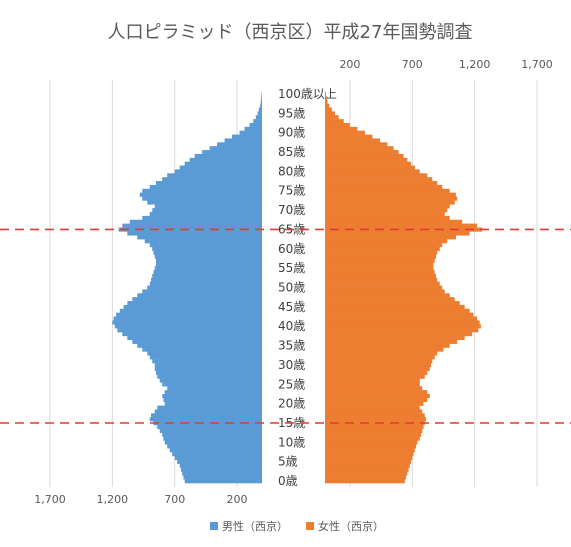 The height and width of the screenshot is (547, 571). I want to click on age-label: 100歳以上, so click(307, 94).